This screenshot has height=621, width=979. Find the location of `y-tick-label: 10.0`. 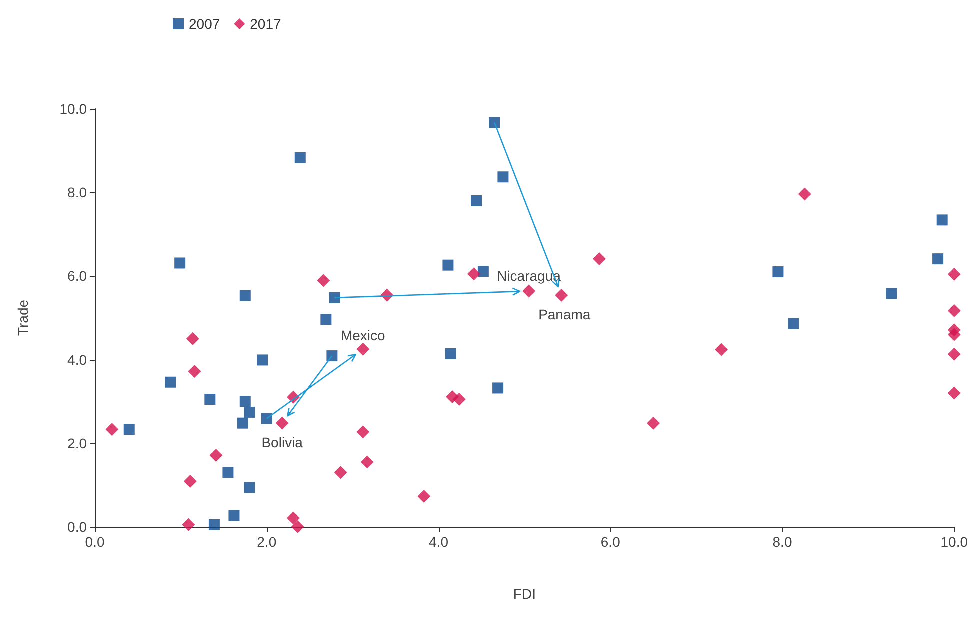

y-tick-label: 10.0 is located at coordinates (74, 109).